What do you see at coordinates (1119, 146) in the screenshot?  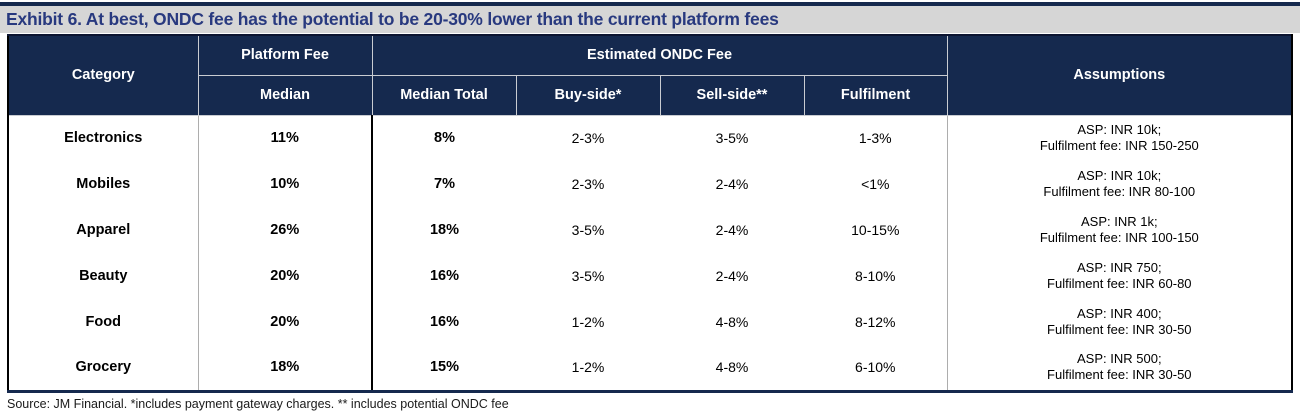 I see `assumption-fulfilment-fee: Fulfilment fee: INR 150-250` at bounding box center [1119, 146].